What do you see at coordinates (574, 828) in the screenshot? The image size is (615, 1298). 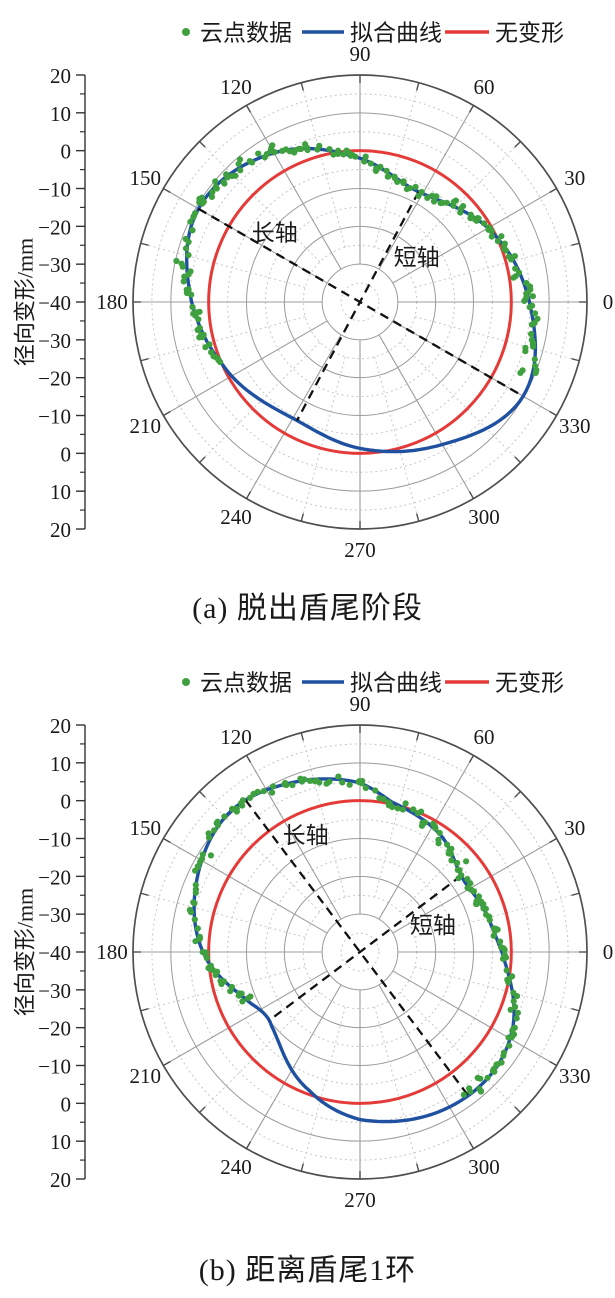 I see `angle-tick-label: 30` at bounding box center [574, 828].